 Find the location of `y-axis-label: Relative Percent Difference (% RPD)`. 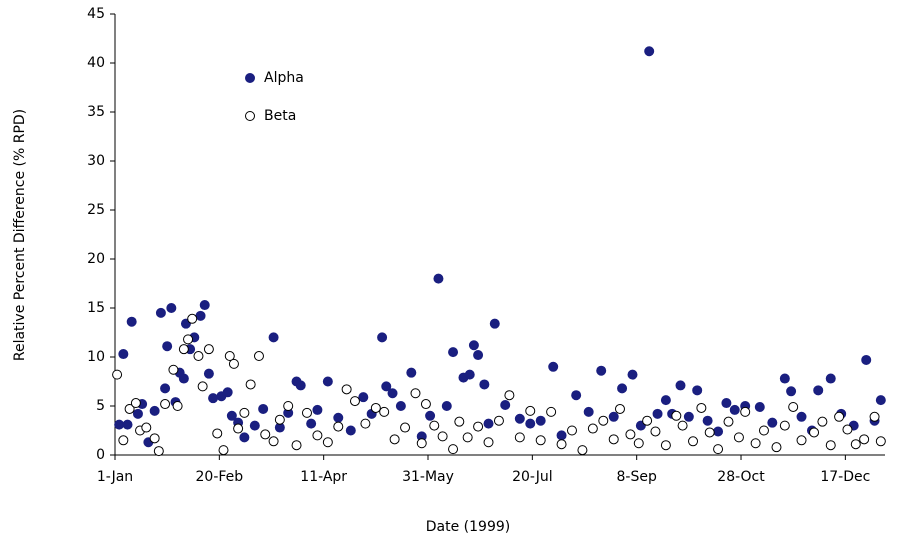

y-axis-label: Relative Percent Difference (% RPD) is located at coordinates (20, 235).